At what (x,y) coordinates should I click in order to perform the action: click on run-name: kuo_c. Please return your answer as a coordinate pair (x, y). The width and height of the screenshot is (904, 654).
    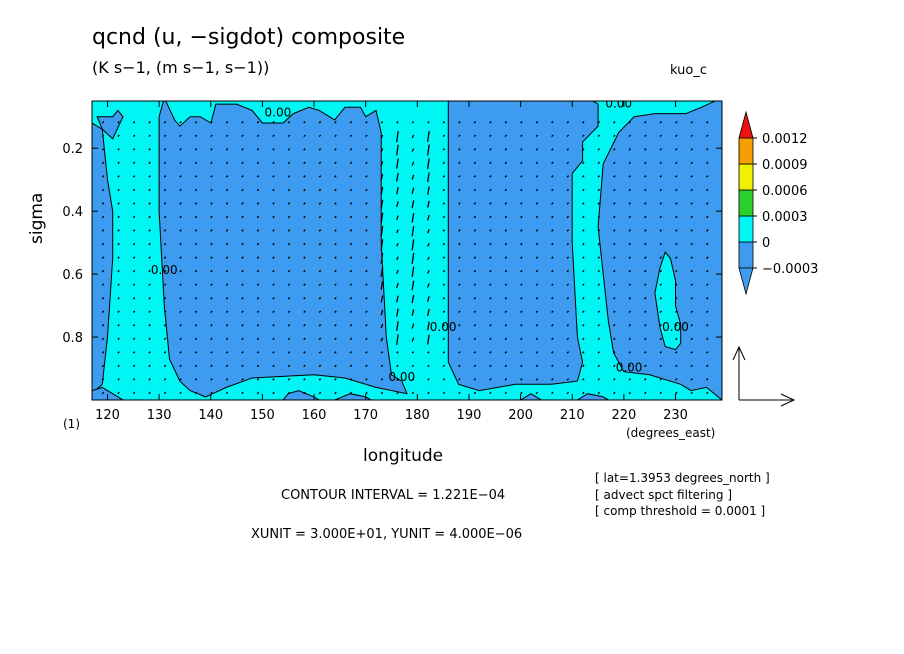
    Looking at the image, I should click on (688, 70).